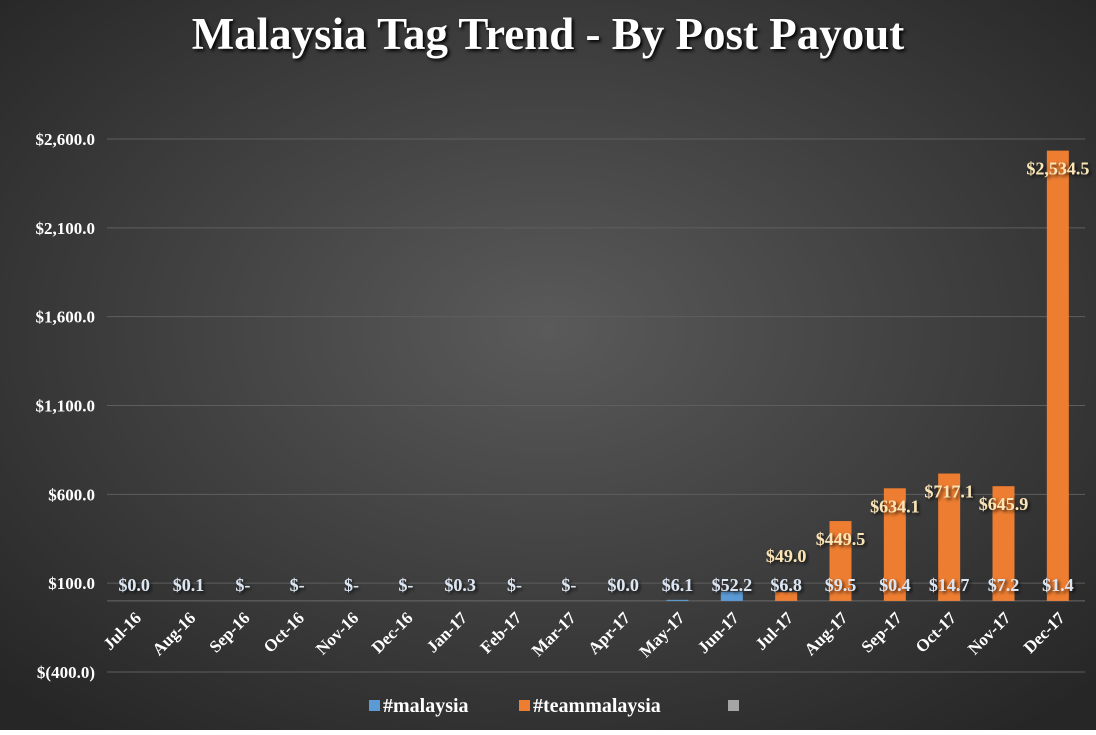 The height and width of the screenshot is (735, 1096). What do you see at coordinates (895, 585) in the screenshot?
I see `data-label: $0.4` at bounding box center [895, 585].